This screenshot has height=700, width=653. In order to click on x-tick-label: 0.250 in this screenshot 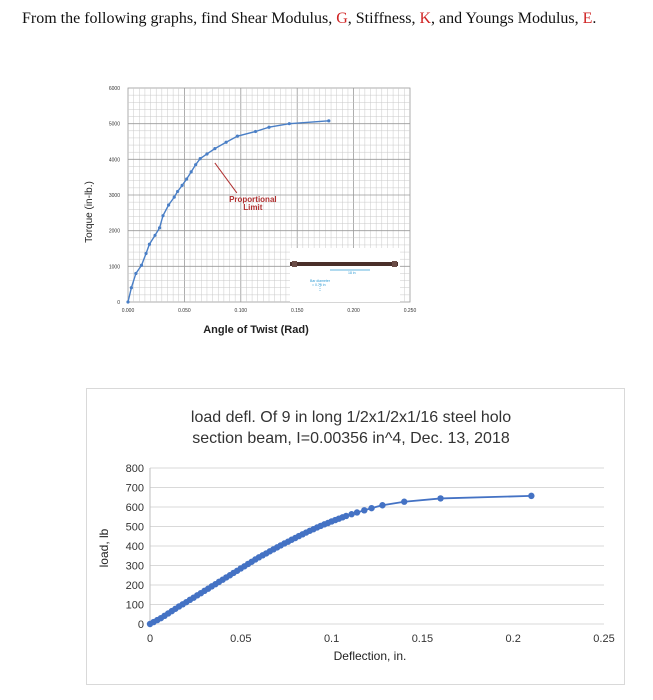, I will do `click(410, 311)`.